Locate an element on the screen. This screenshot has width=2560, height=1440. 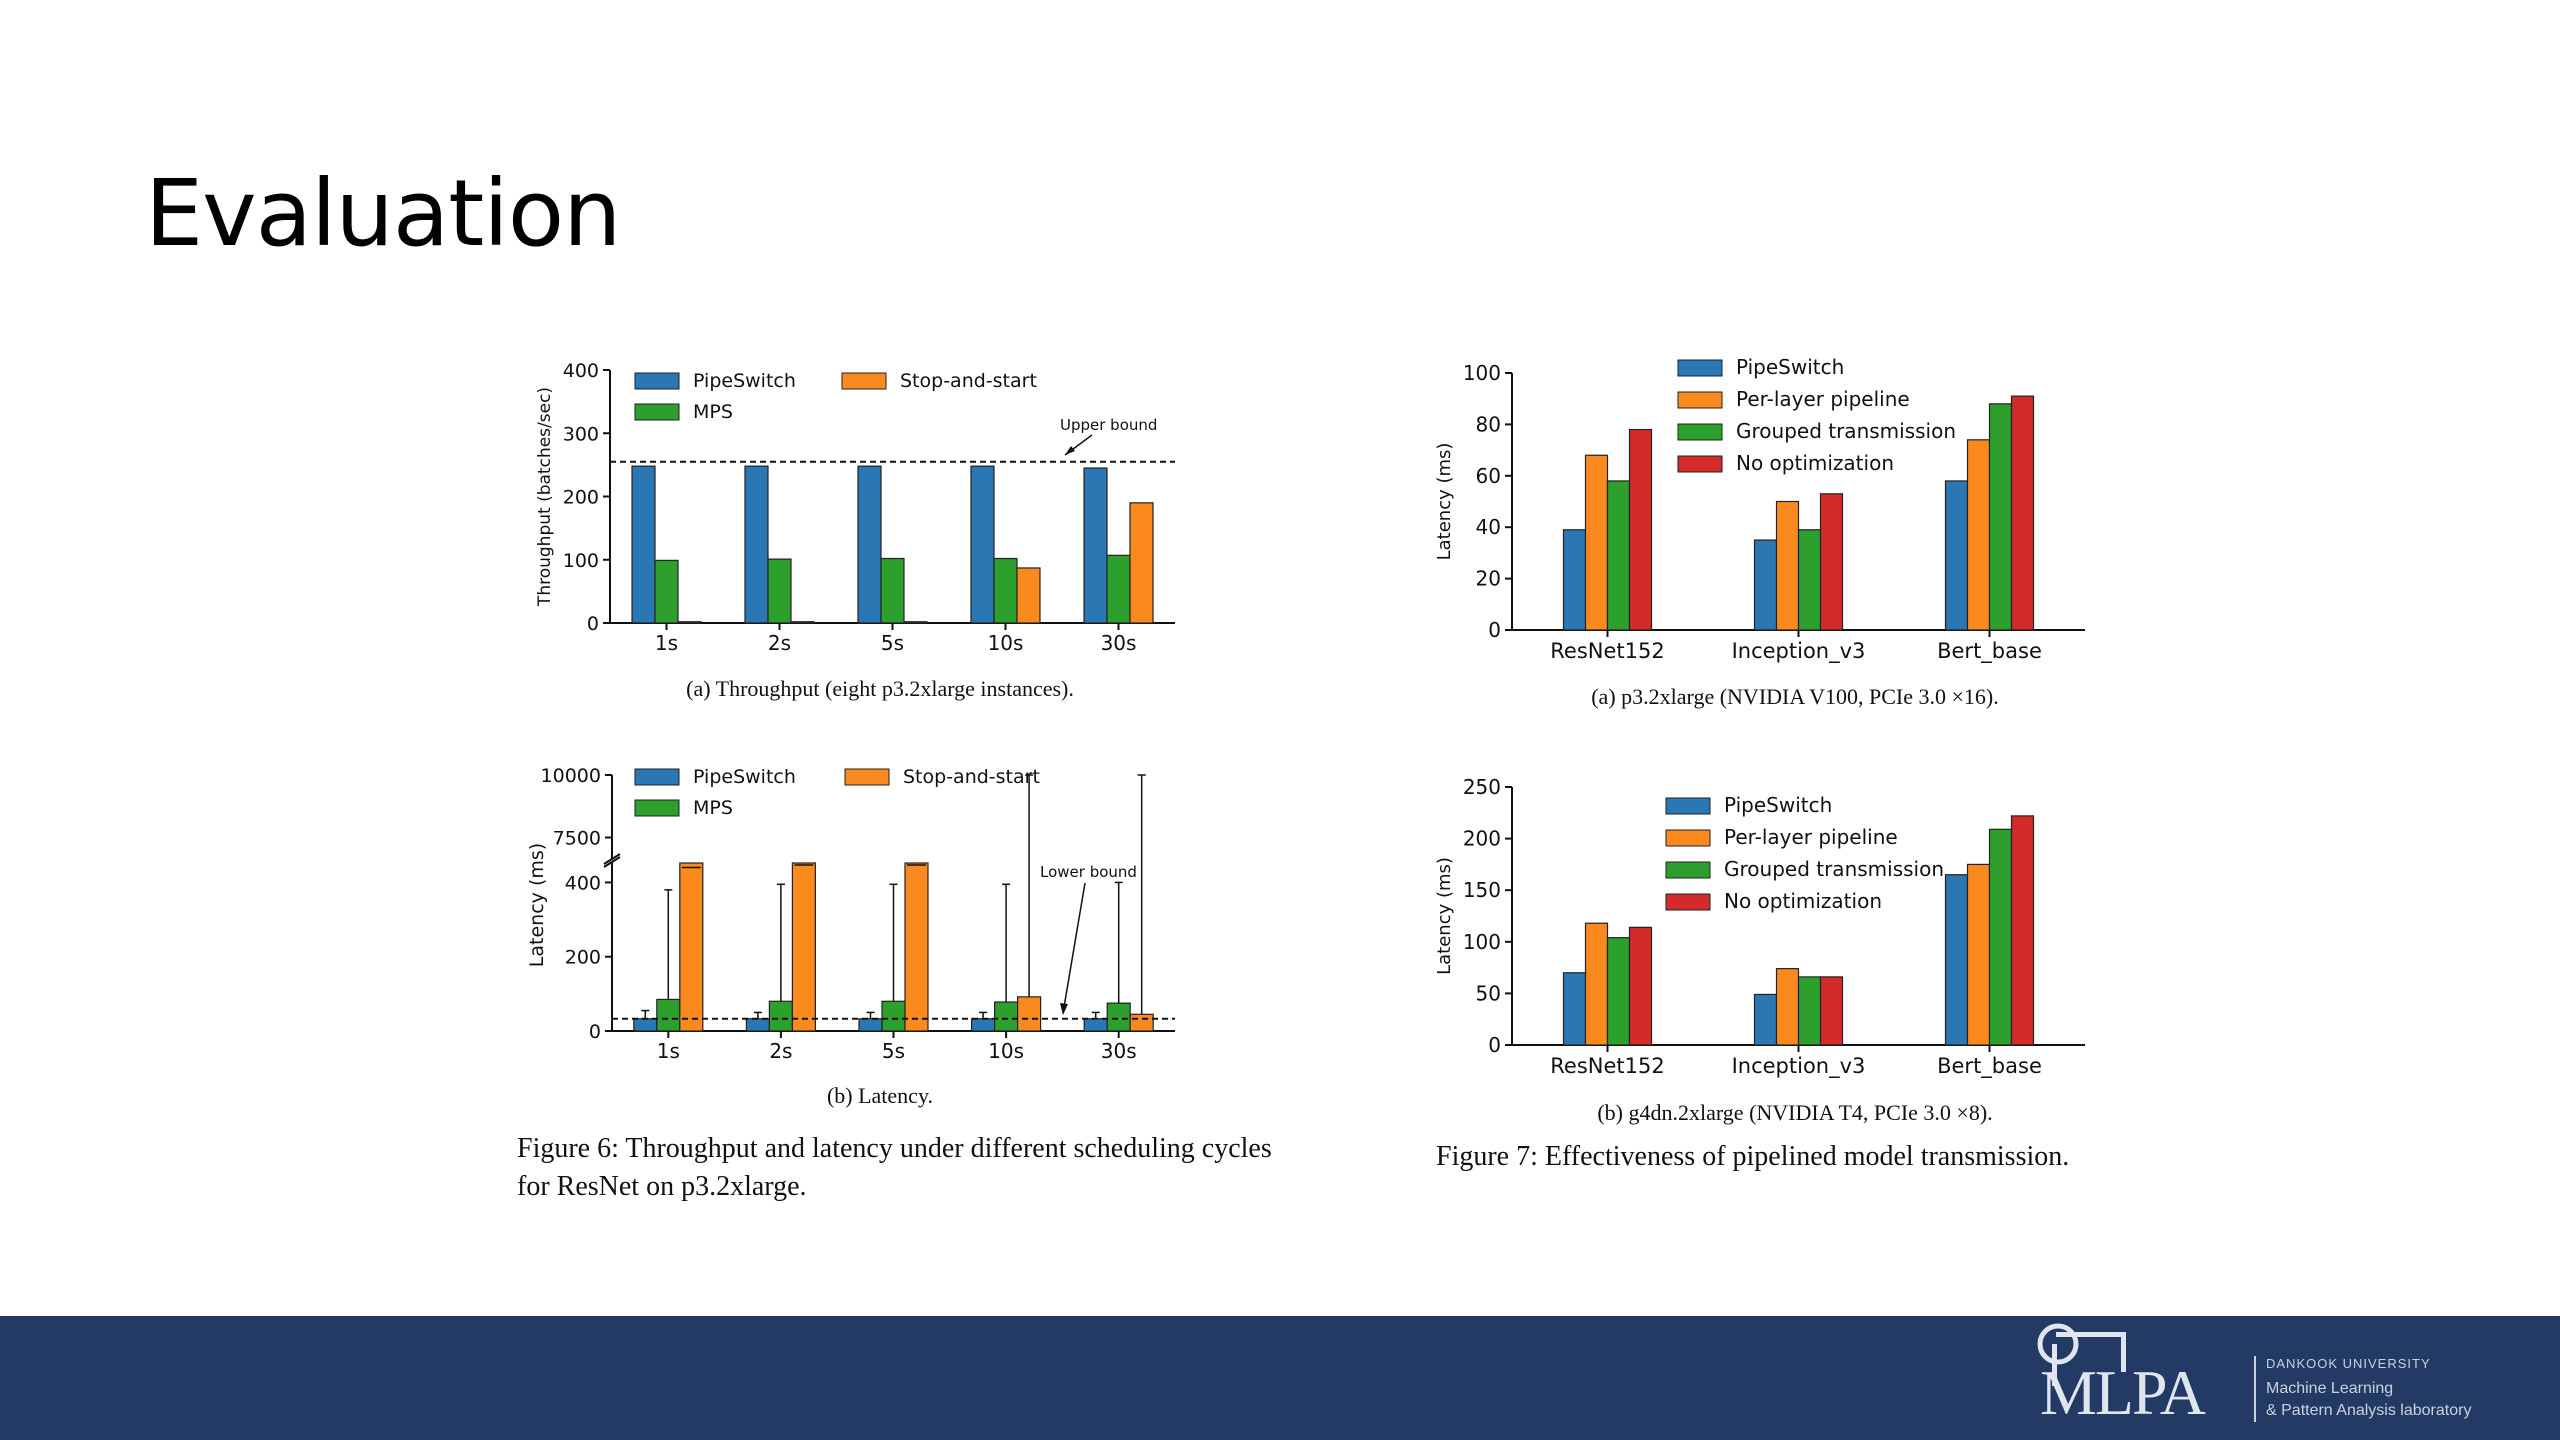
y-tick-label: 20 is located at coordinates (1488, 579).